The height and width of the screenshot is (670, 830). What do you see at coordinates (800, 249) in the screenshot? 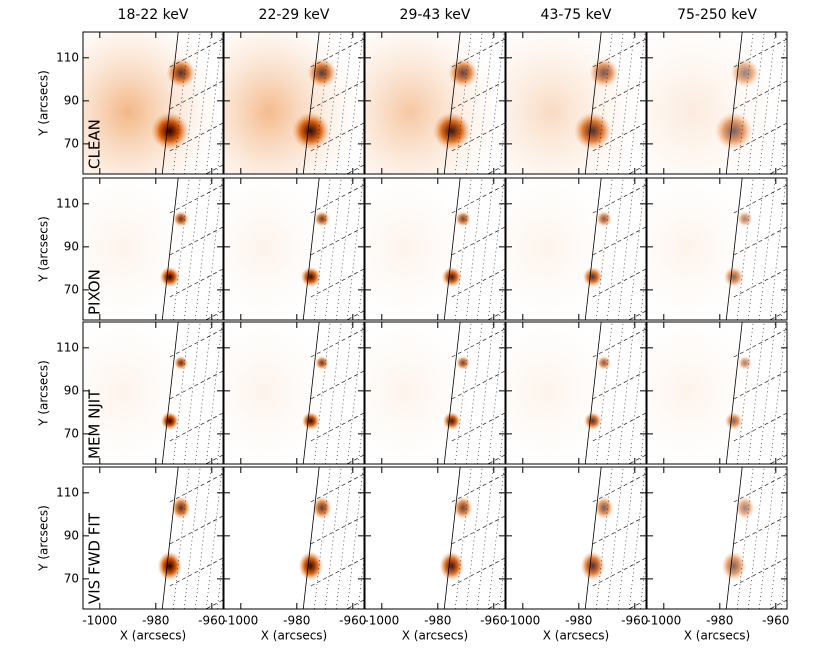
I see `meridian` at bounding box center [800, 249].